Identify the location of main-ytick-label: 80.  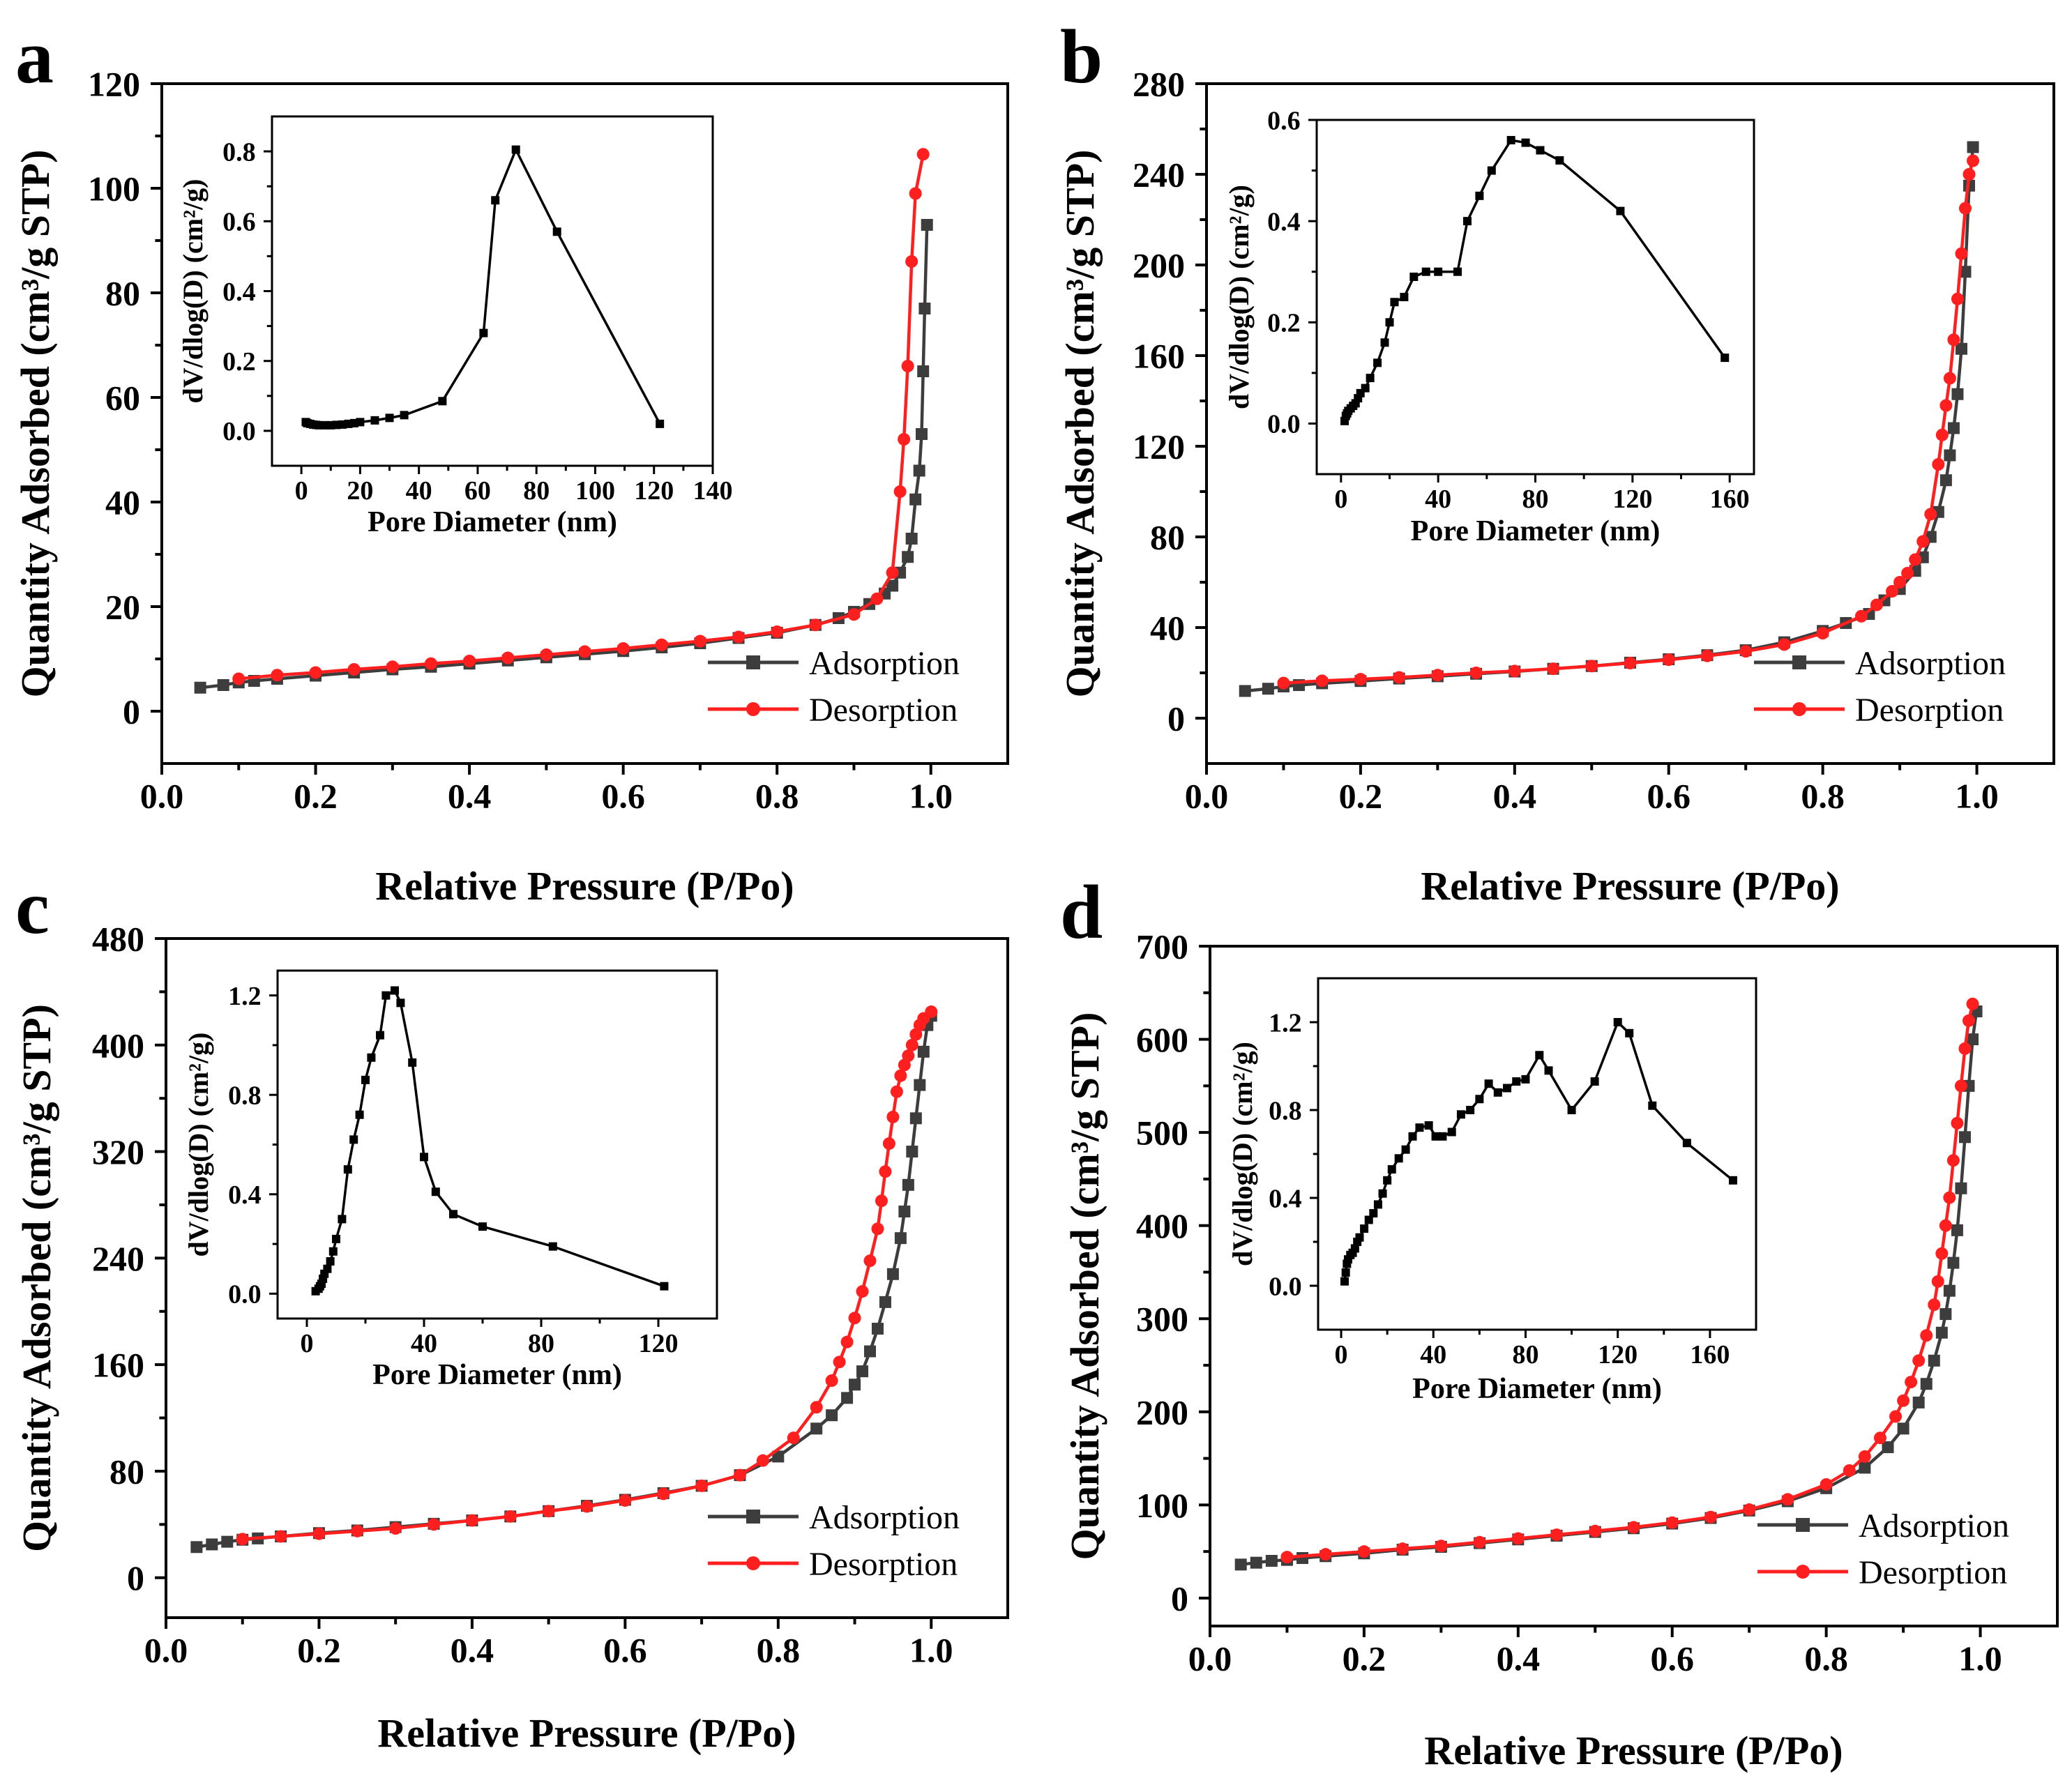
(1167, 537).